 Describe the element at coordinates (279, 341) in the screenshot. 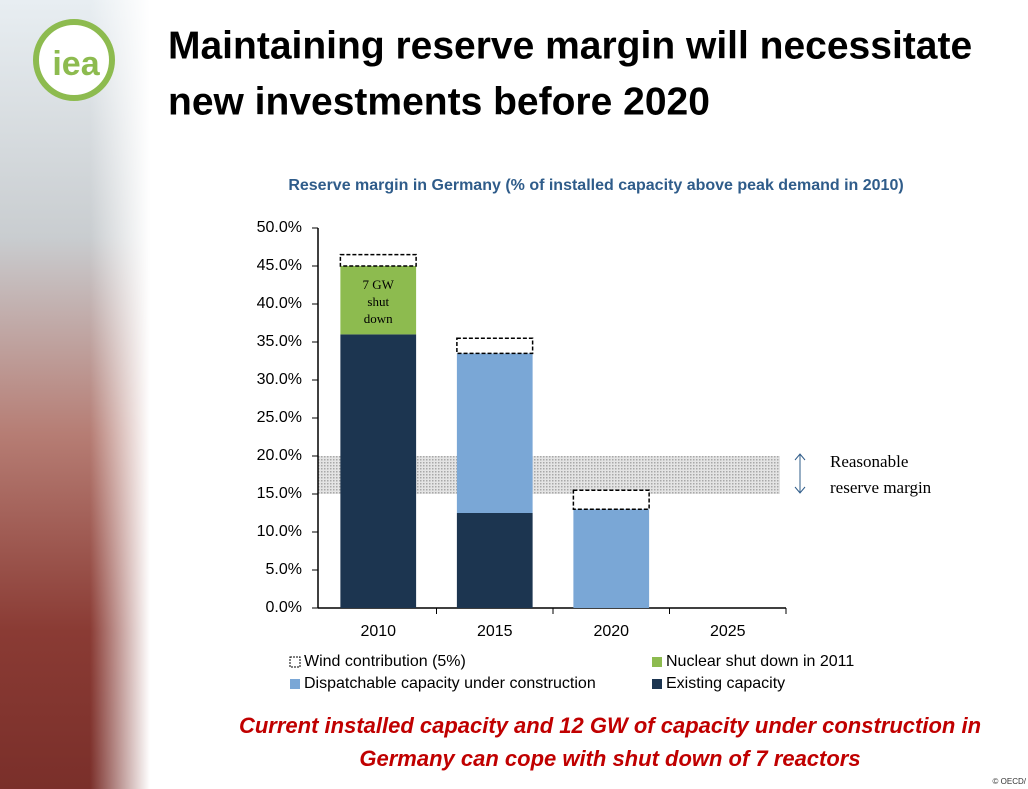

I see `y-tick-label: 35.0%` at that location.